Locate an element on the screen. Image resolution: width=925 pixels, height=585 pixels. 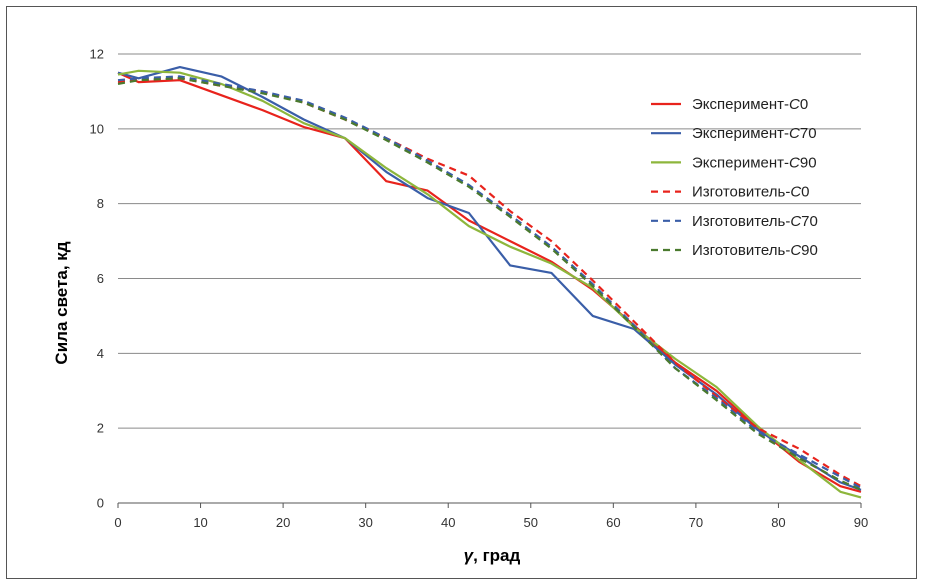
y-tick-label: 10 is located at coordinates (97, 128).